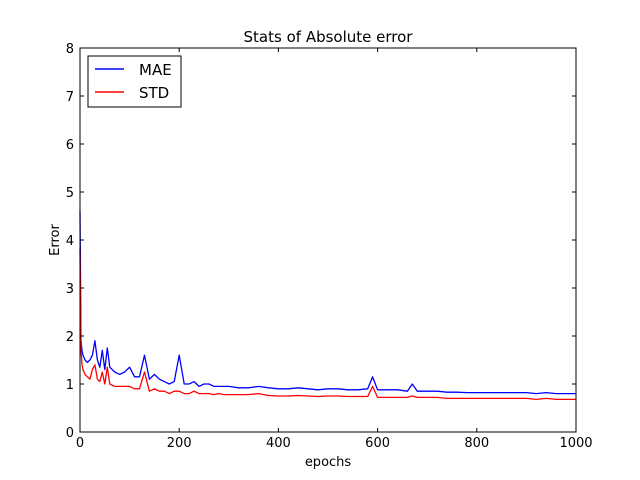 The height and width of the screenshot is (480, 640). I want to click on y-tick-label: 4, so click(70, 241).